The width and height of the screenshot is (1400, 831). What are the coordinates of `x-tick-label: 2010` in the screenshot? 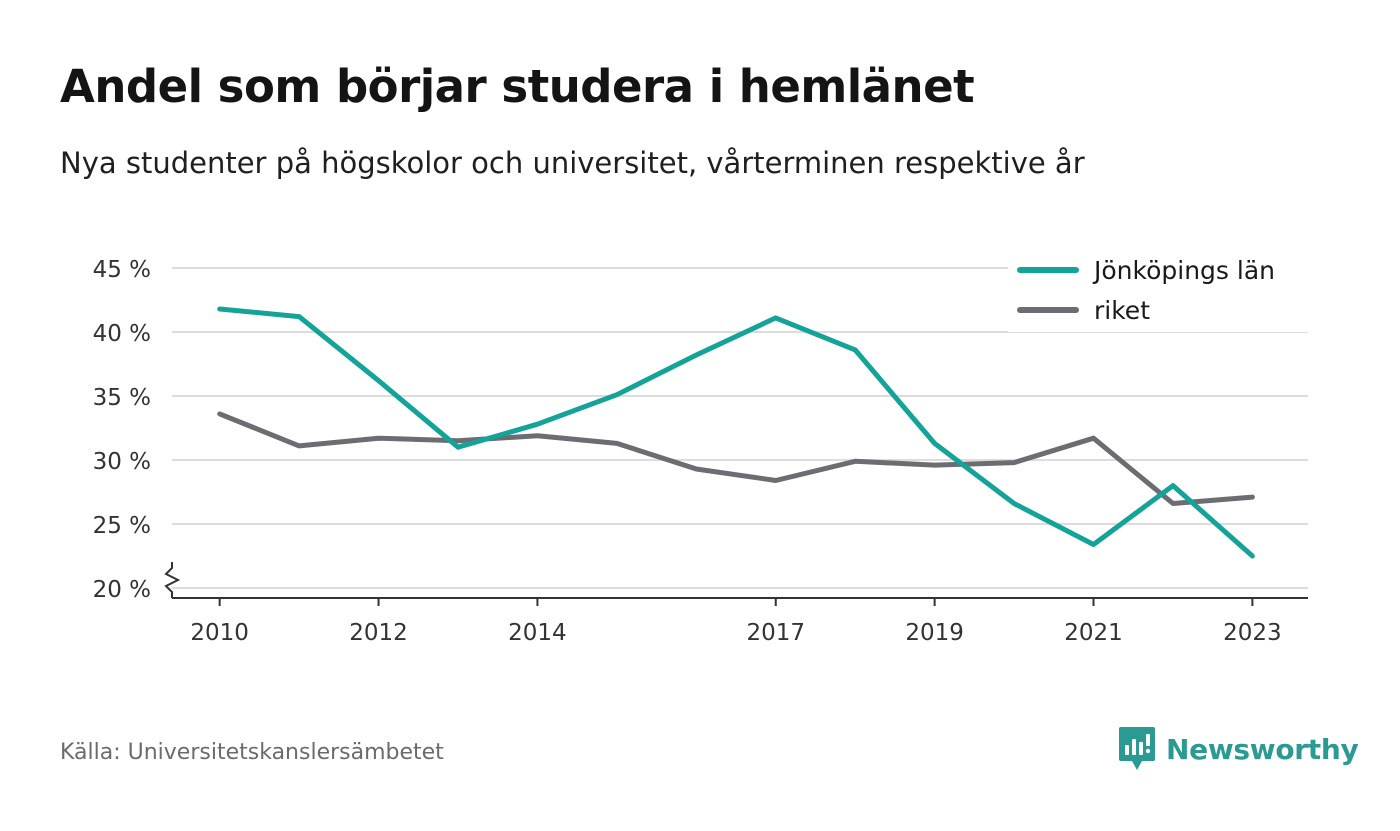 It's located at (219, 633).